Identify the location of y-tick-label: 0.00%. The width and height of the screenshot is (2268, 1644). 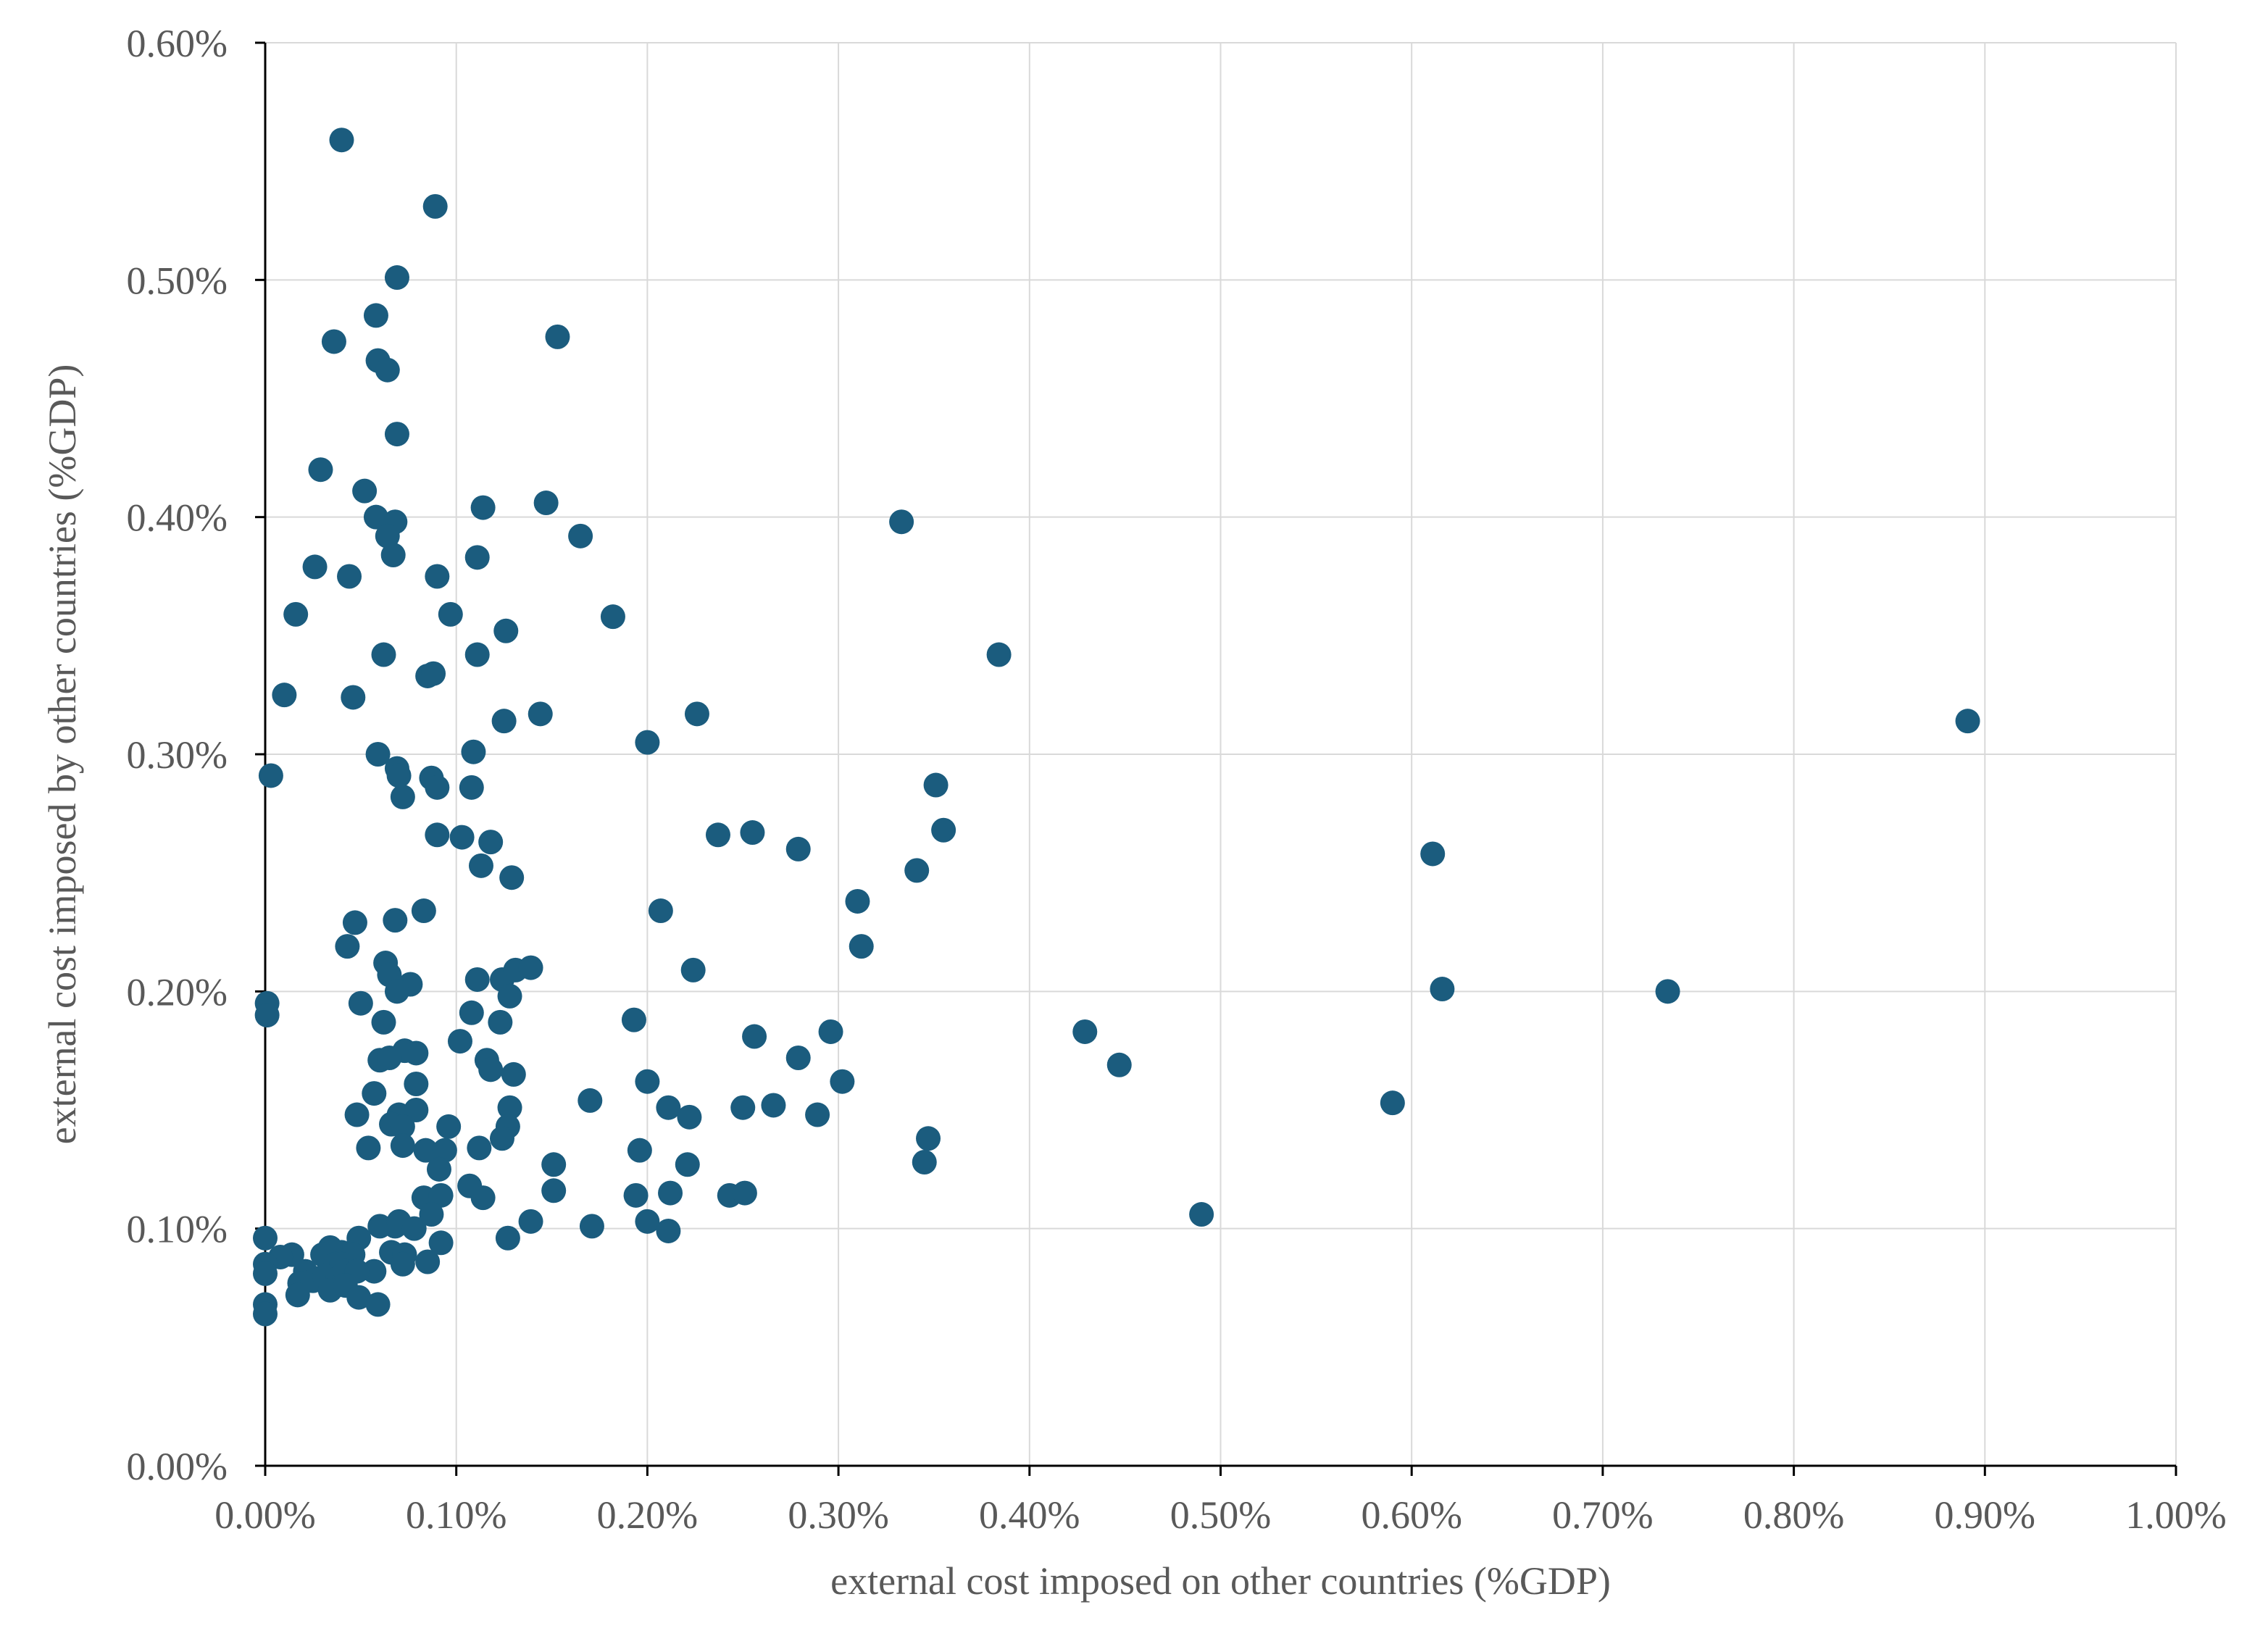
(178, 1466).